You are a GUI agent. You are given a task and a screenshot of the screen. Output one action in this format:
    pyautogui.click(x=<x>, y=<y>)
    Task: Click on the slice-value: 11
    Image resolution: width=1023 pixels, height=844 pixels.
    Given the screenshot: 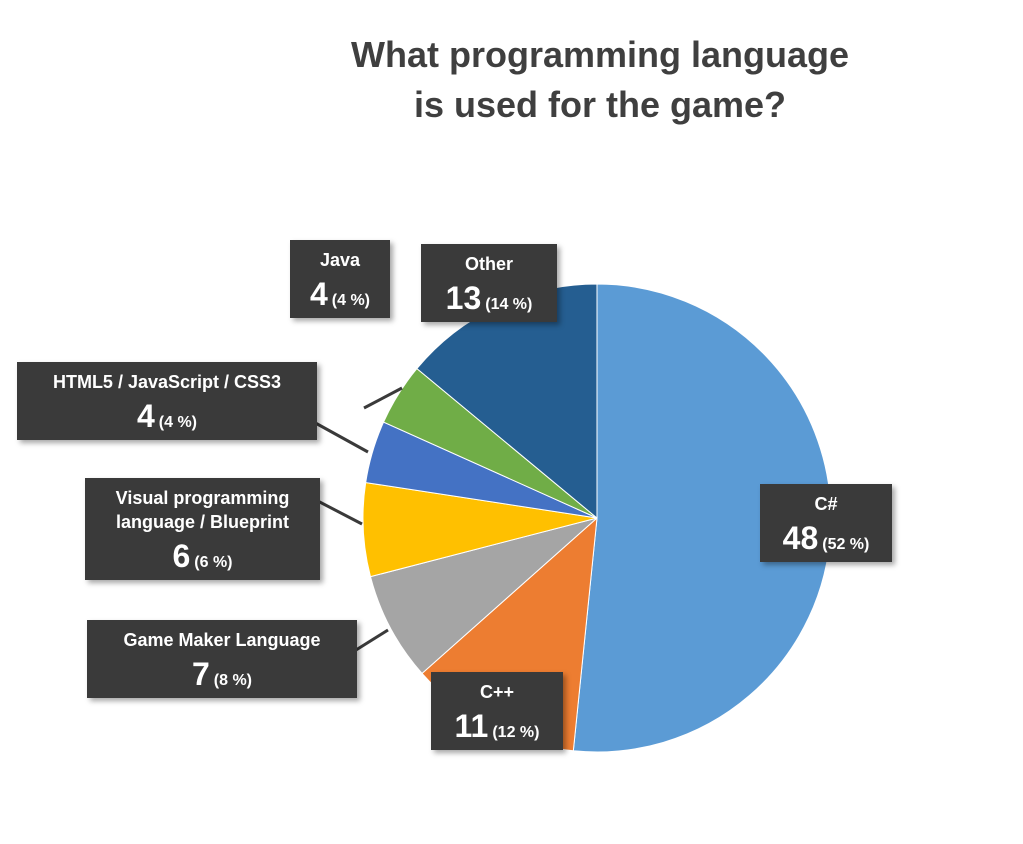 What is the action you would take?
    pyautogui.click(x=471, y=726)
    